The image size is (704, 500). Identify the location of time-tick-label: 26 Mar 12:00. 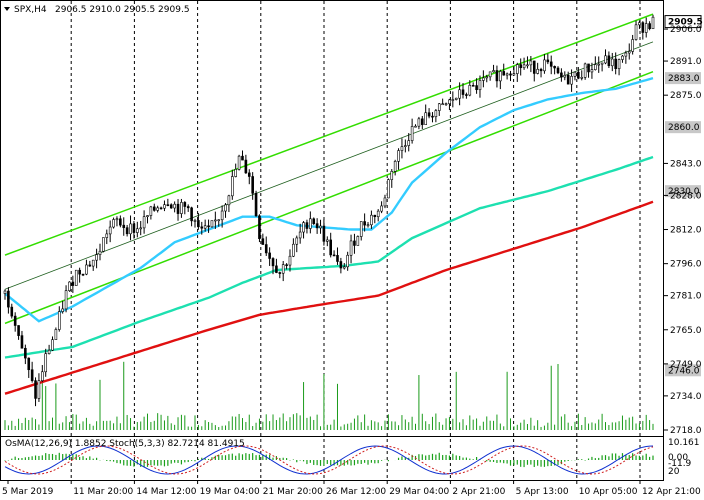
(356, 492).